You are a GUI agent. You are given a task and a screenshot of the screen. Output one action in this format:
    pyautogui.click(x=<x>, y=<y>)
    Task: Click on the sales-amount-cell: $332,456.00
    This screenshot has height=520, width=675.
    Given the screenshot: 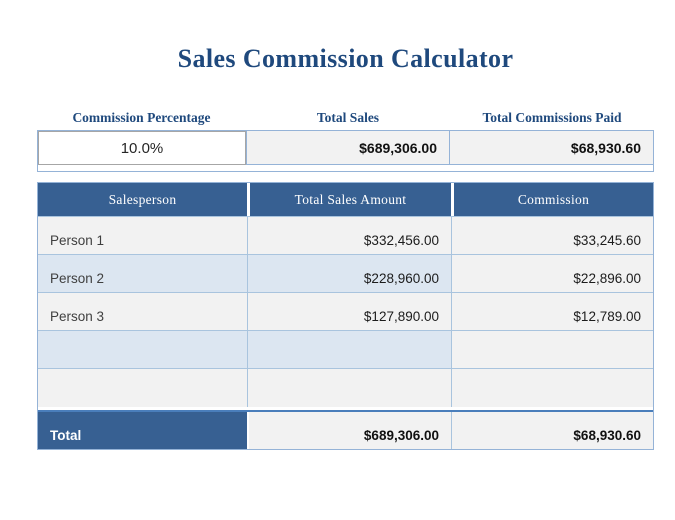 What is the action you would take?
    pyautogui.click(x=349, y=236)
    